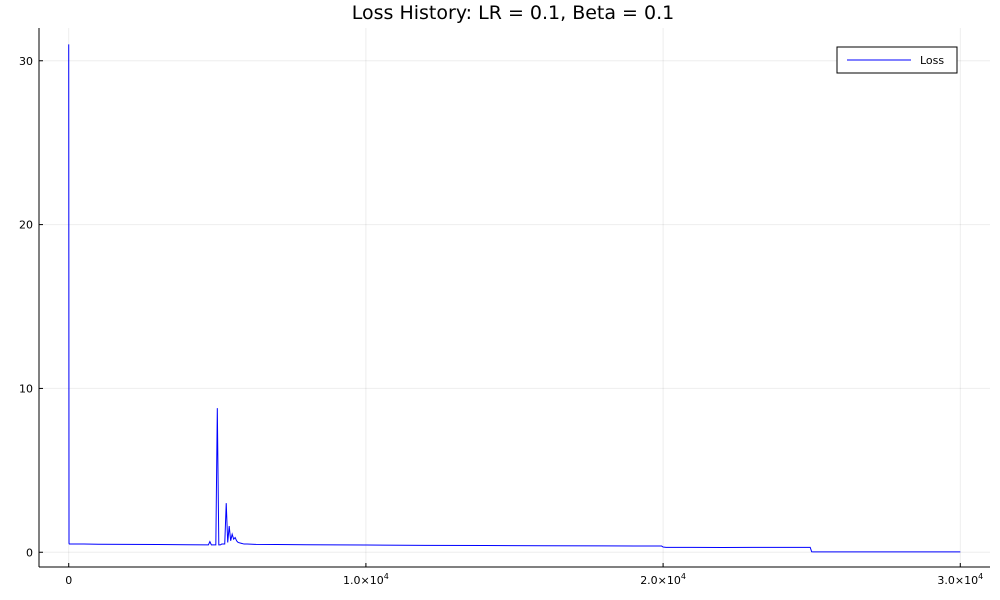 This screenshot has width=1000, height=600. I want to click on x-tick-label-3: 3.0×10⁴, so click(960, 579).